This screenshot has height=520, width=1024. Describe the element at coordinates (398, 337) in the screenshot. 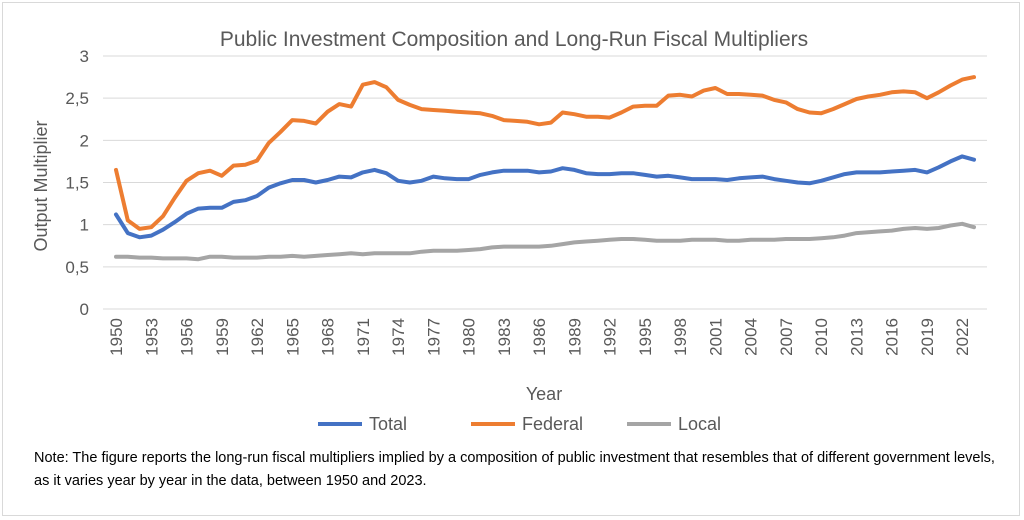

I see `x-tick-label: 1974` at that location.